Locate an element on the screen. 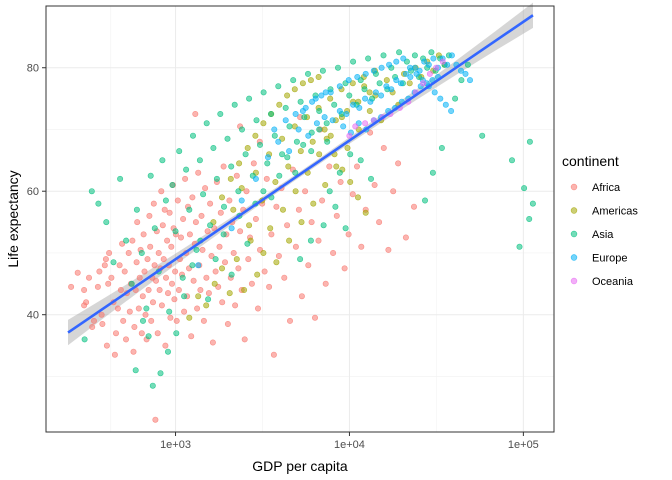  legend-label-europe: Europe is located at coordinates (609, 259).